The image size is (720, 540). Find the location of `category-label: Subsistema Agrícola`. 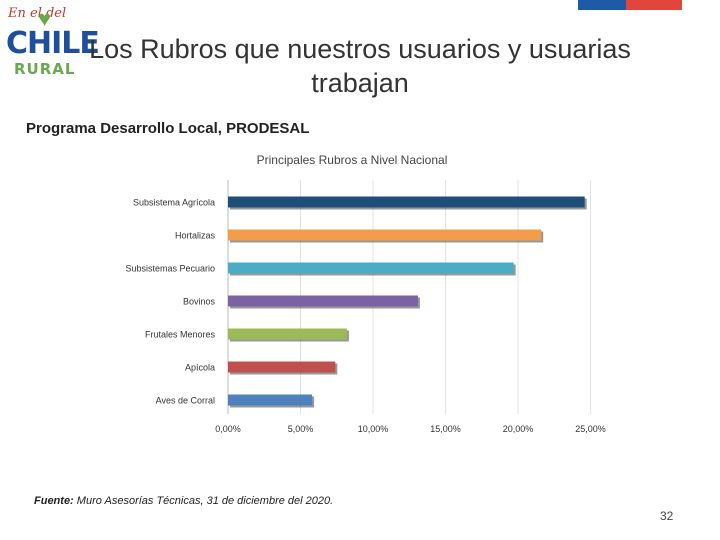

category-label: Subsistema Agrícola is located at coordinates (174, 203).